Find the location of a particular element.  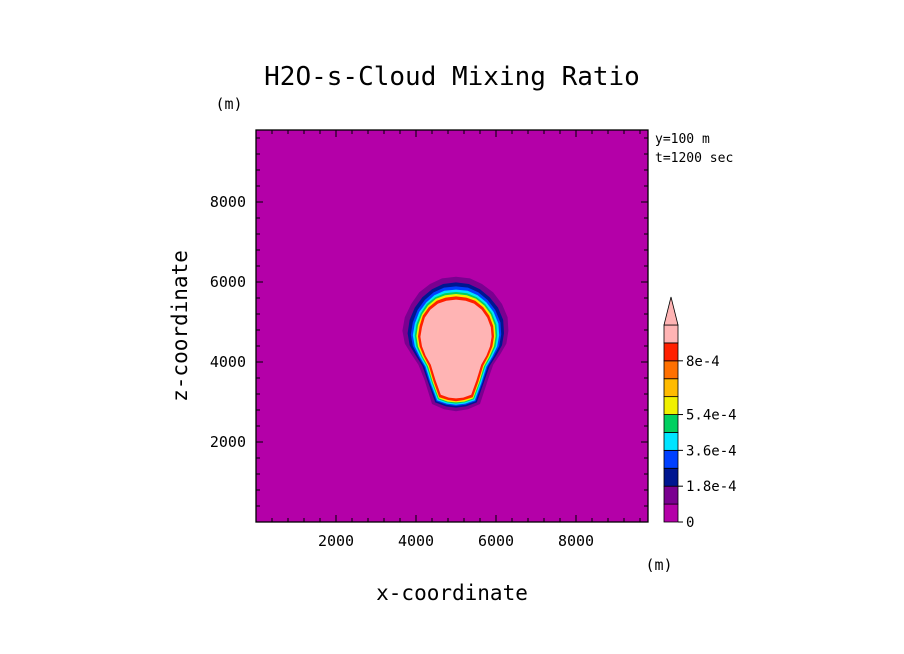

colorbar-extend-arrow is located at coordinates (671, 311).